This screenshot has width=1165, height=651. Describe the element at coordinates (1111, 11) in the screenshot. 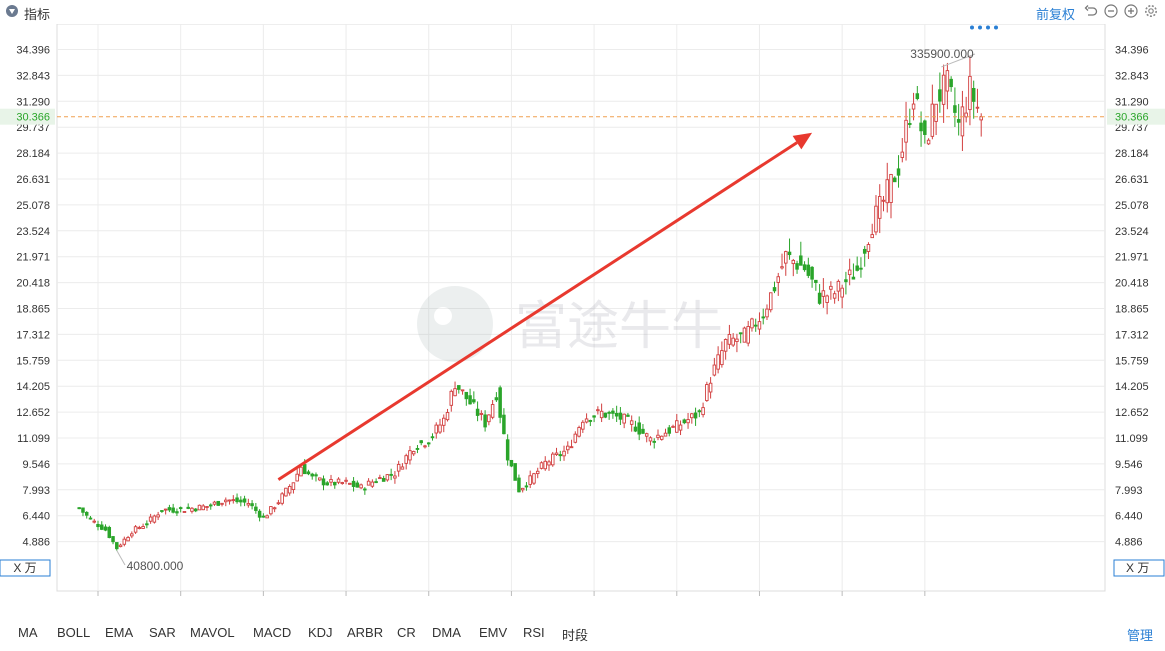

I see `zoom-out-icon` at that location.